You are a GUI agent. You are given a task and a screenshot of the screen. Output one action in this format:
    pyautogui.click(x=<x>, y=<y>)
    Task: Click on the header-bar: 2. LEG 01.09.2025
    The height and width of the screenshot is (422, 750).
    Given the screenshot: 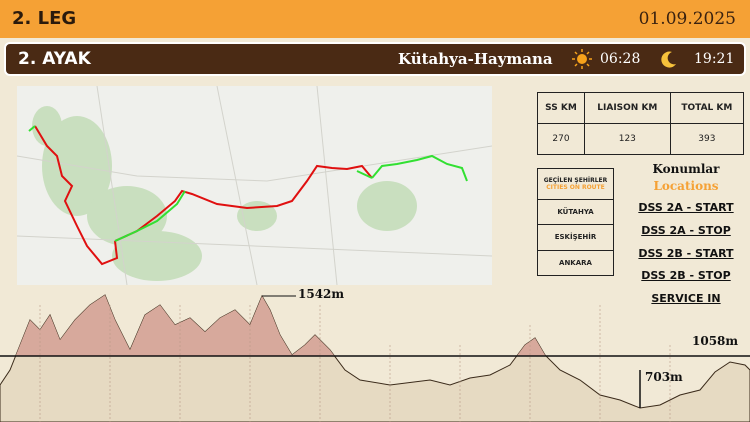 What is the action you would take?
    pyautogui.click(x=375, y=19)
    